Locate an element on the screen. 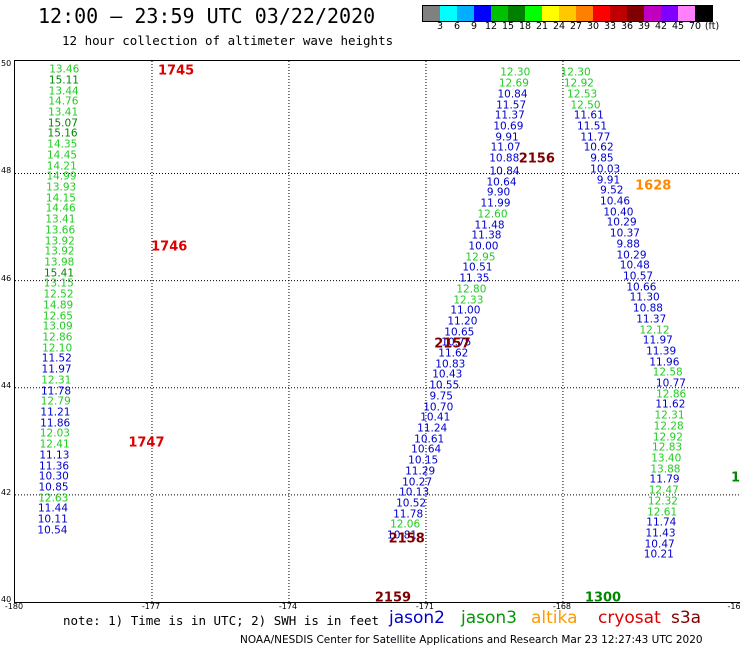 The image size is (740, 650). wave-height-value: 13.88 is located at coordinates (665, 469).